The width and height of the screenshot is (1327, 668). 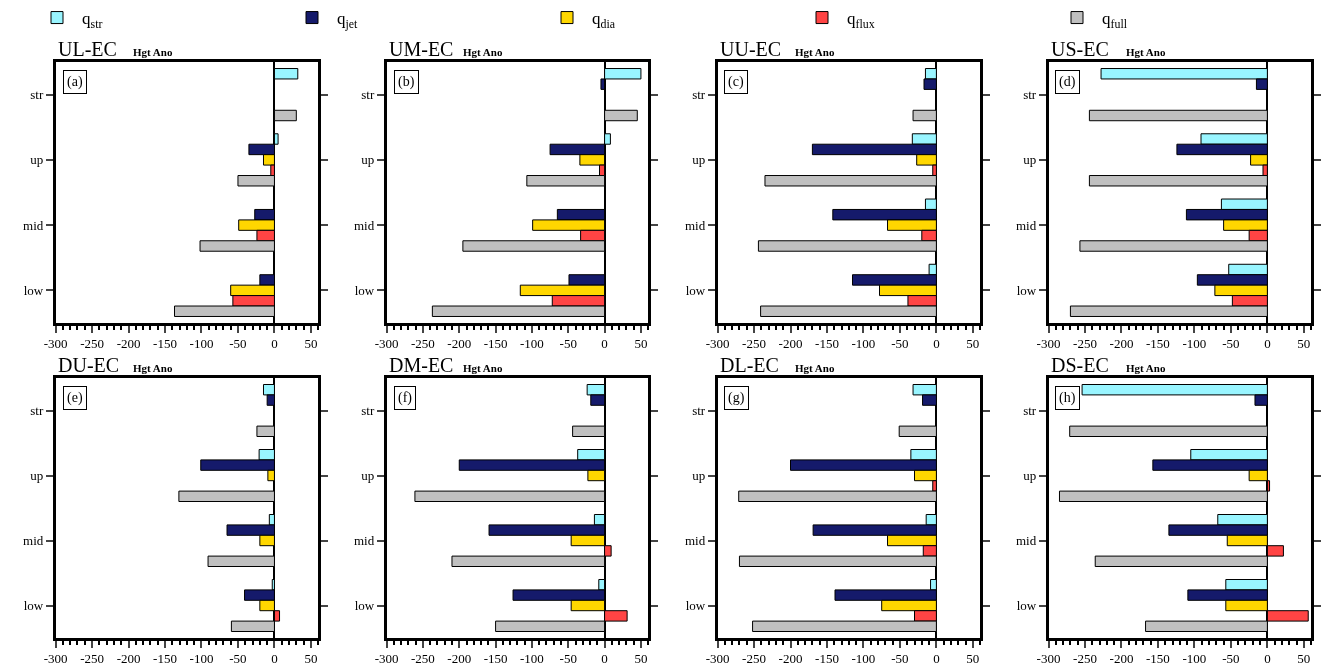 What do you see at coordinates (1067, 82) in the screenshot?
I see `annotation: (d)` at bounding box center [1067, 82].